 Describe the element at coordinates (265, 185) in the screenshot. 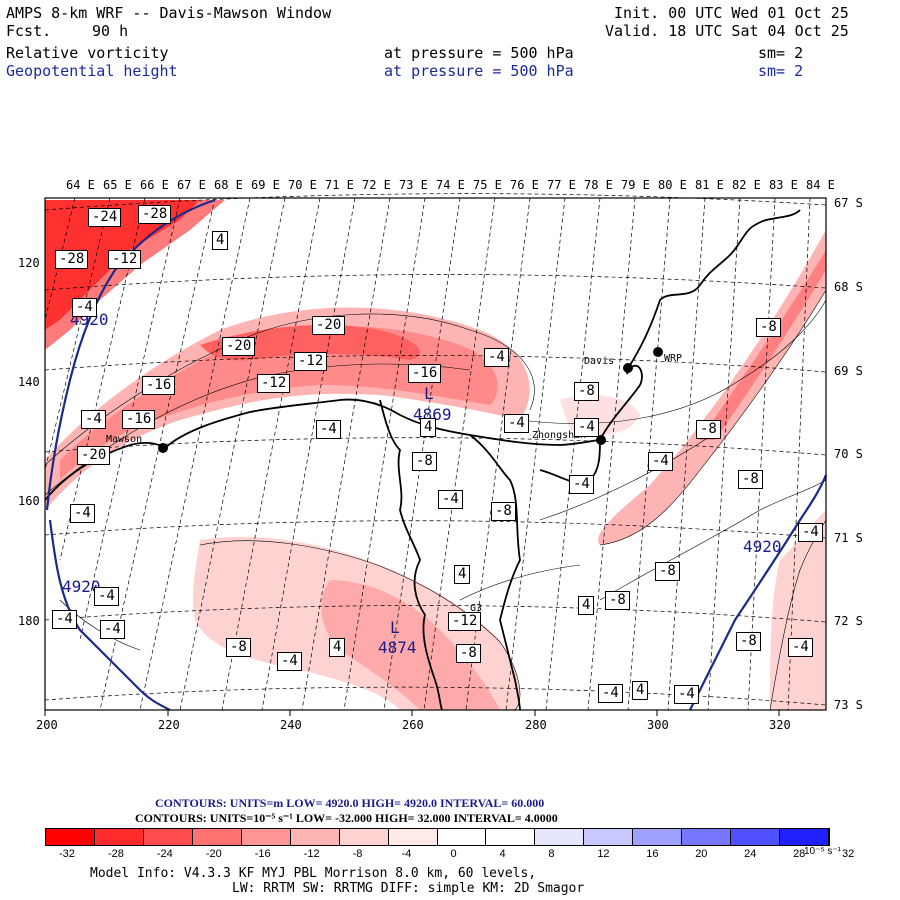

I see `lon-label-5: 69 E` at that location.